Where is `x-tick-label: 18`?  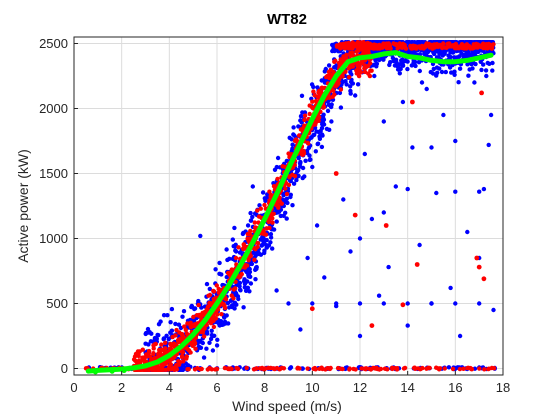
x-tick-label: 18 is located at coordinates (503, 387).